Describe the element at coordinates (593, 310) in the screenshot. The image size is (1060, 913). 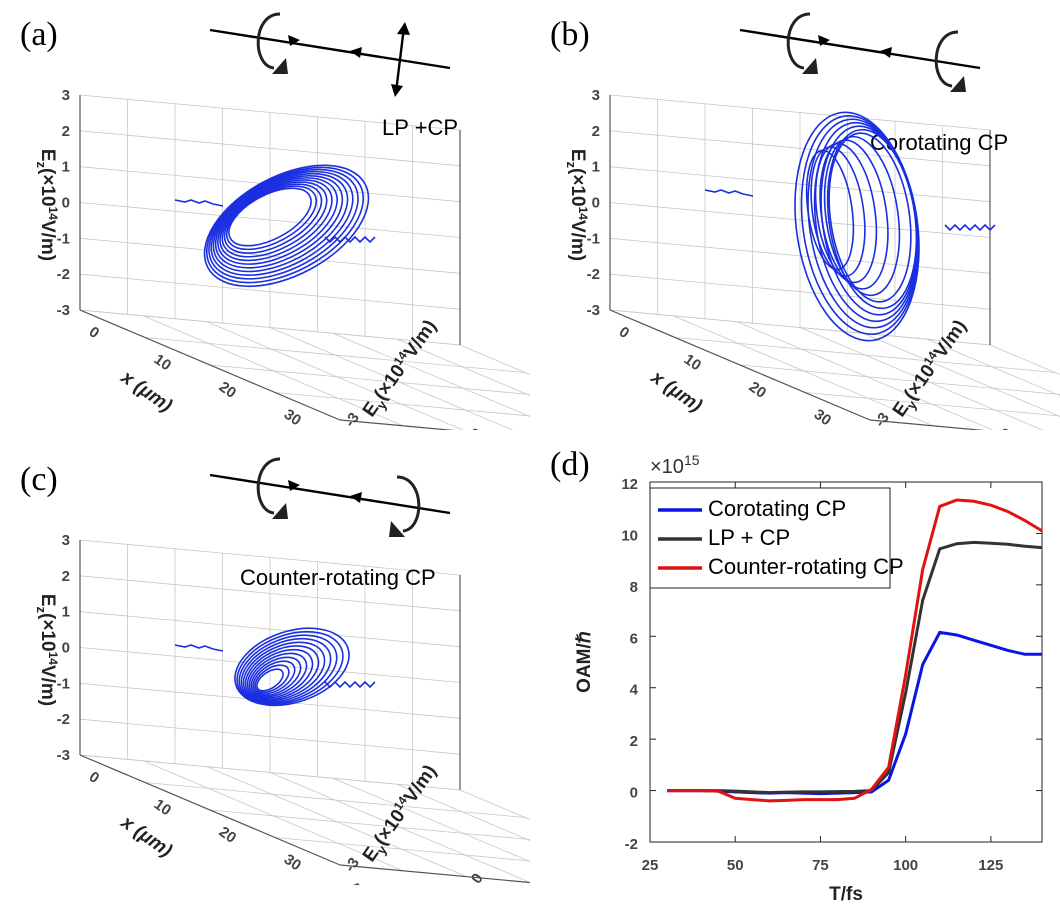
I see `z-tick-label: -3` at that location.